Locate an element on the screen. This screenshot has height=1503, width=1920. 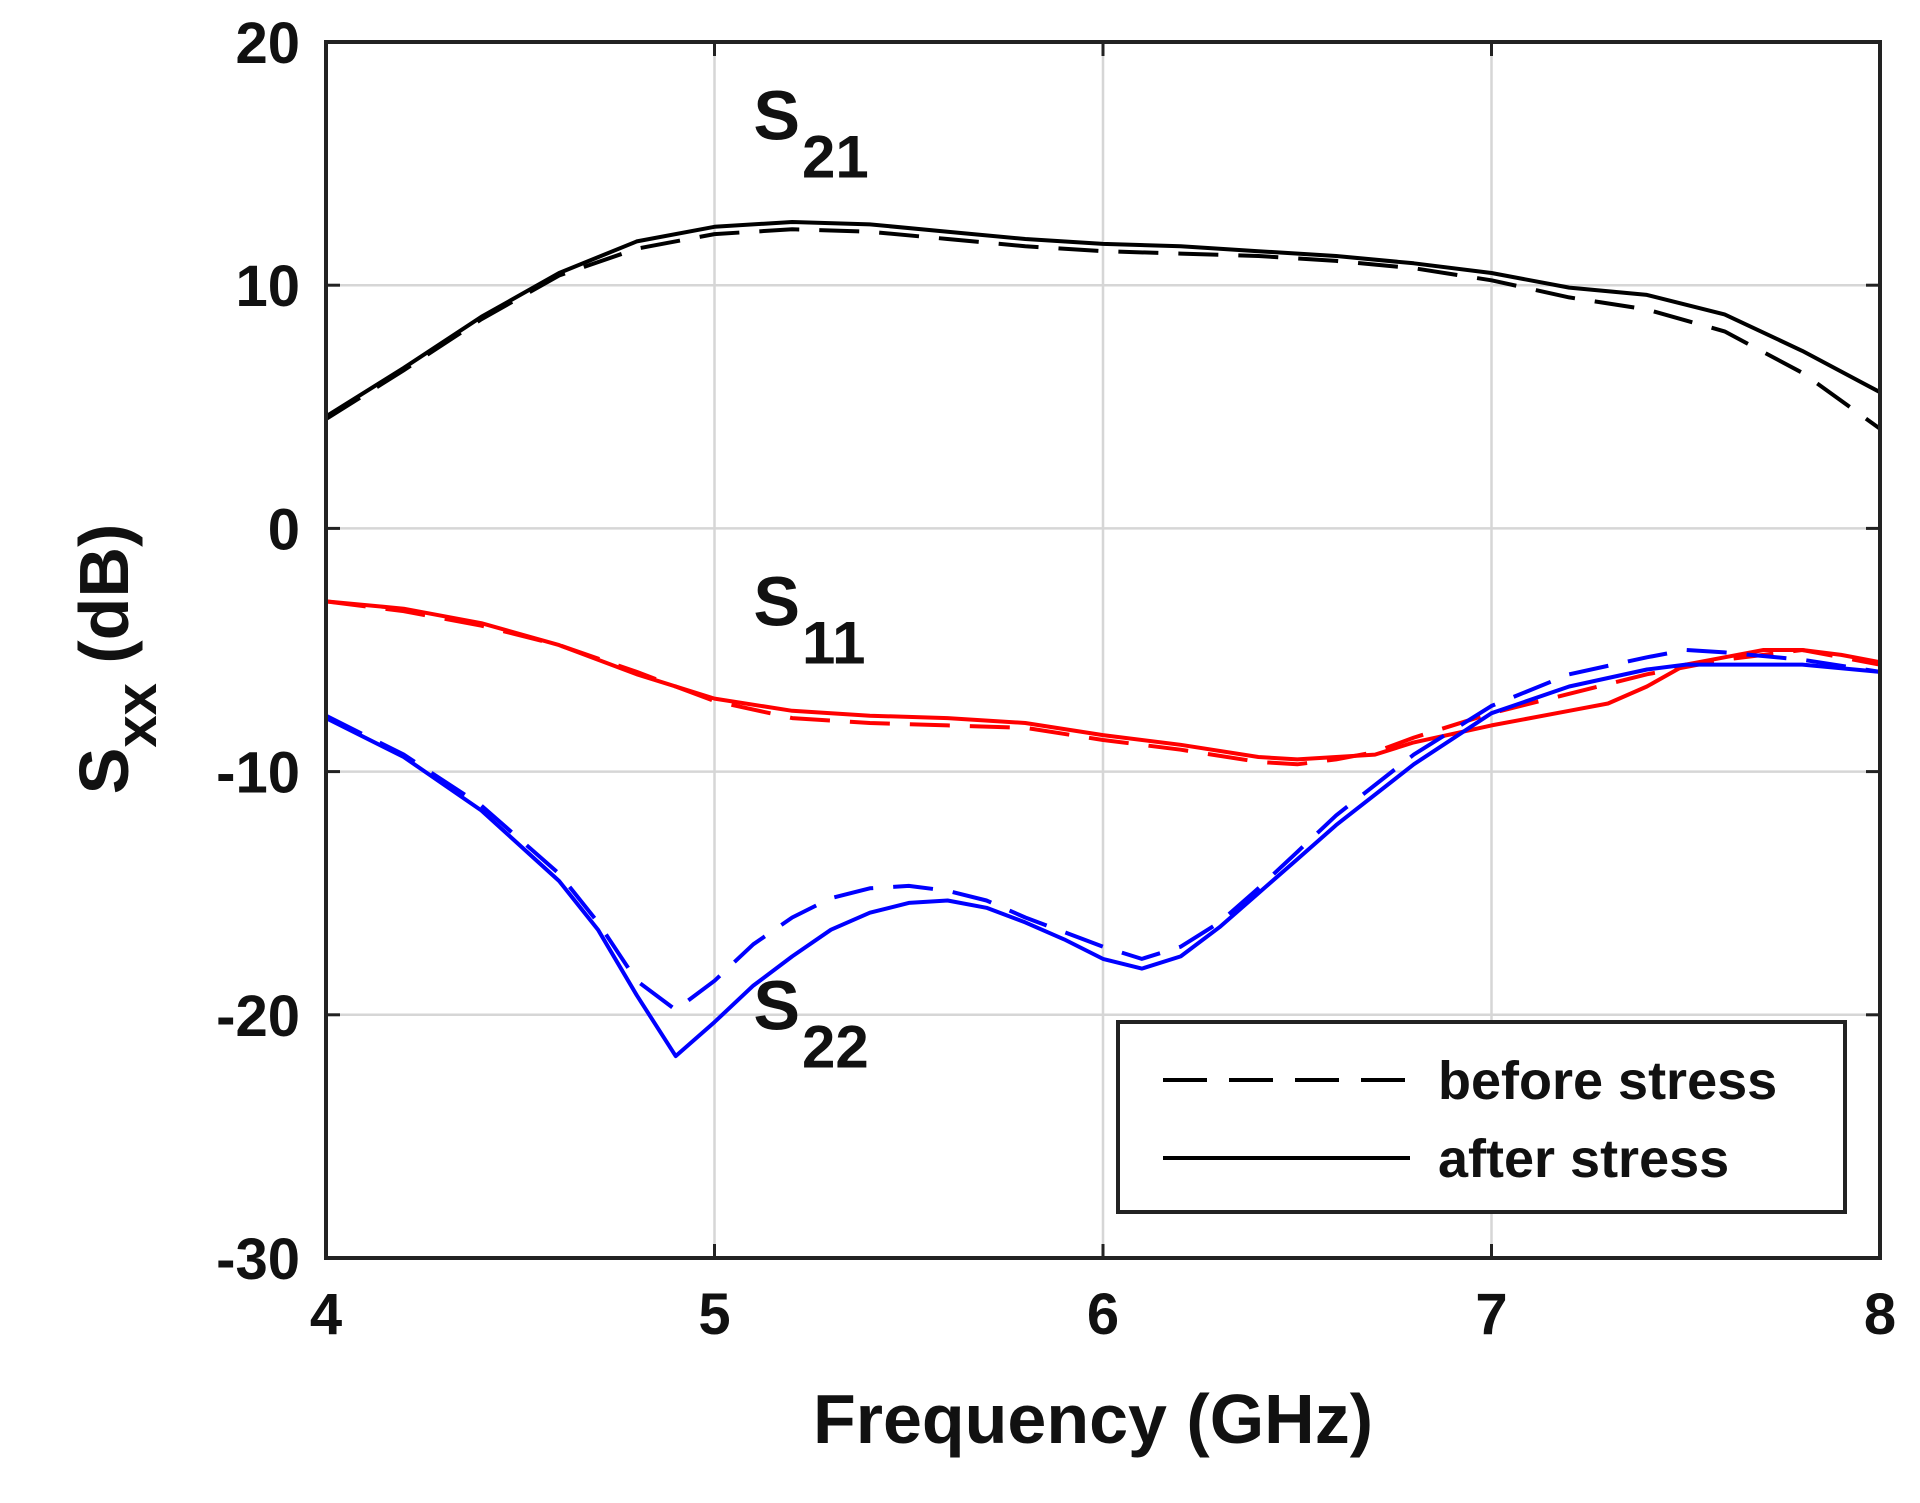
curve-label-s11: S11 is located at coordinates (809, 620).